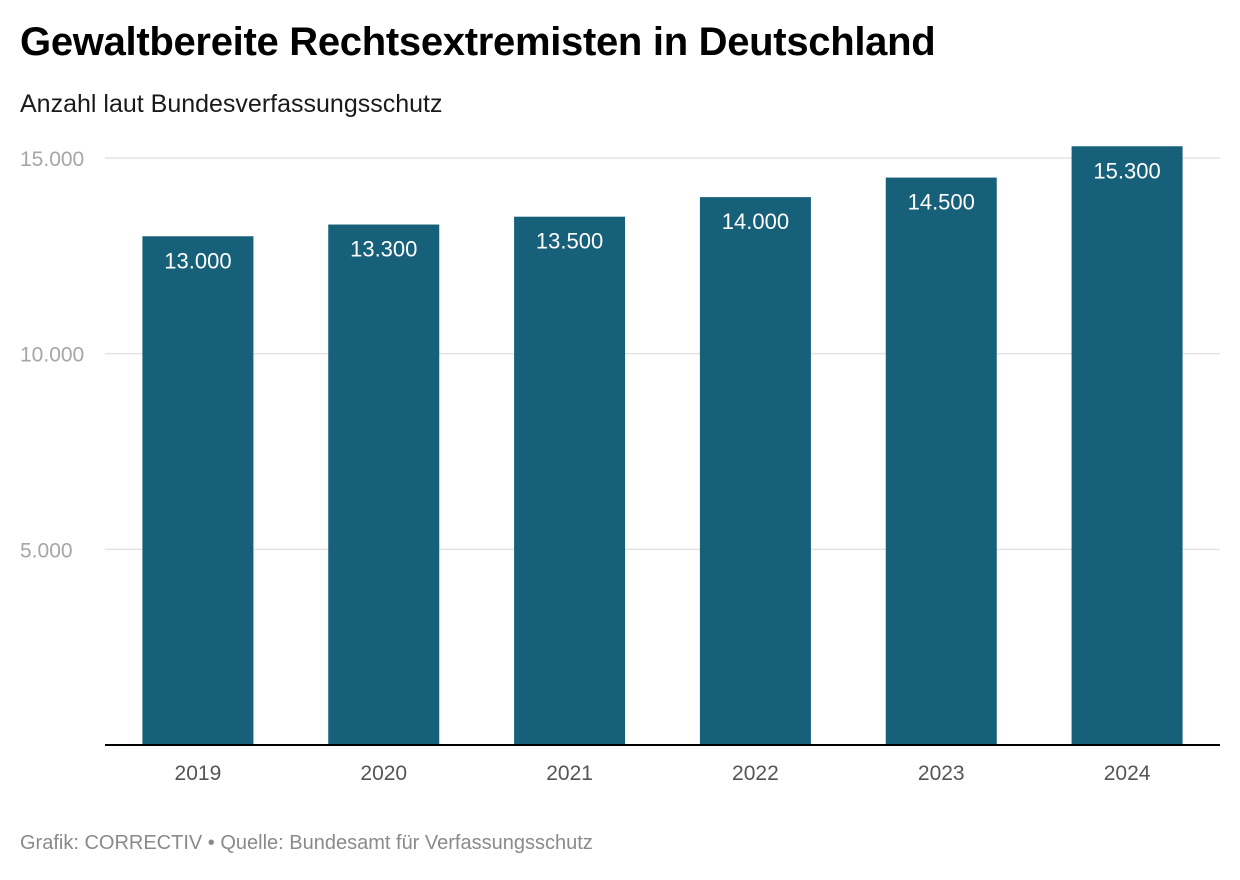 The image size is (1240, 880). I want to click on x-tick-label: 2020, so click(383, 773).